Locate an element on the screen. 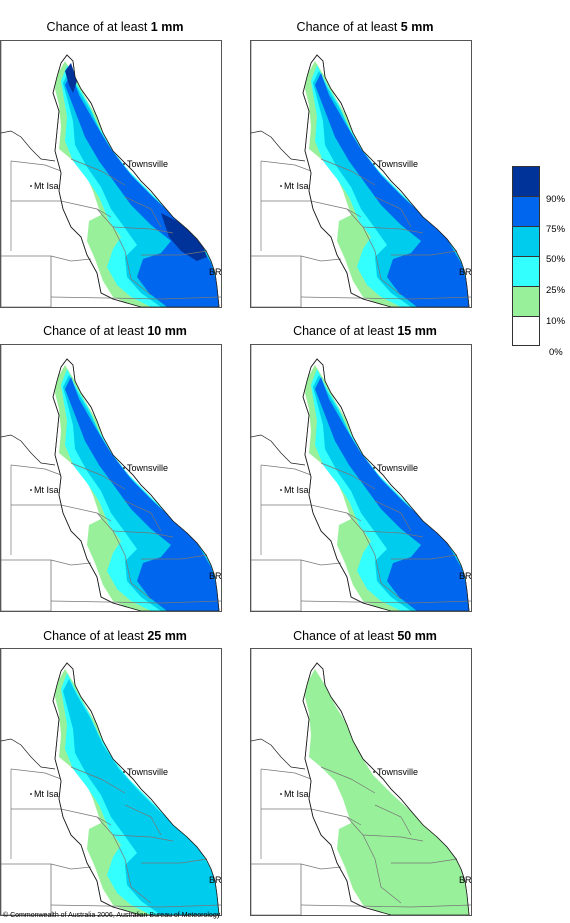 This screenshot has width=570, height=923. map-panel-10mm: Townsville Mt Isa BRIS is located at coordinates (111, 478).